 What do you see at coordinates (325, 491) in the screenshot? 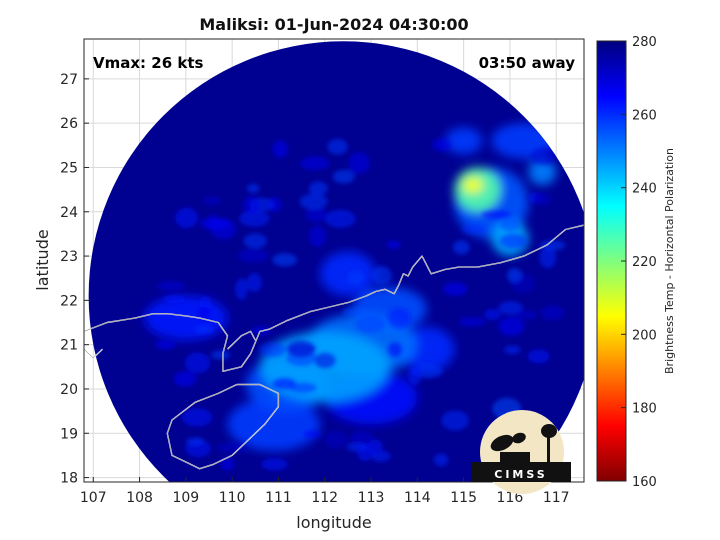
I see `x-axis-ticks: 107 108 109 110 111 112 113 114 115 116 117` at bounding box center [325, 491].